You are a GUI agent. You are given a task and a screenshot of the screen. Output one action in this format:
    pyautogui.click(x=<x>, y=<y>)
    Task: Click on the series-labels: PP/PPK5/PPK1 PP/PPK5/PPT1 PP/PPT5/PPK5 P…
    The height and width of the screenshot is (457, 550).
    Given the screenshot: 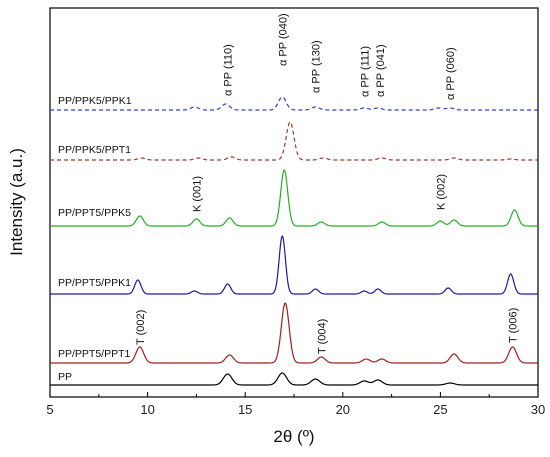 What is the action you would take?
    pyautogui.click(x=95, y=239)
    